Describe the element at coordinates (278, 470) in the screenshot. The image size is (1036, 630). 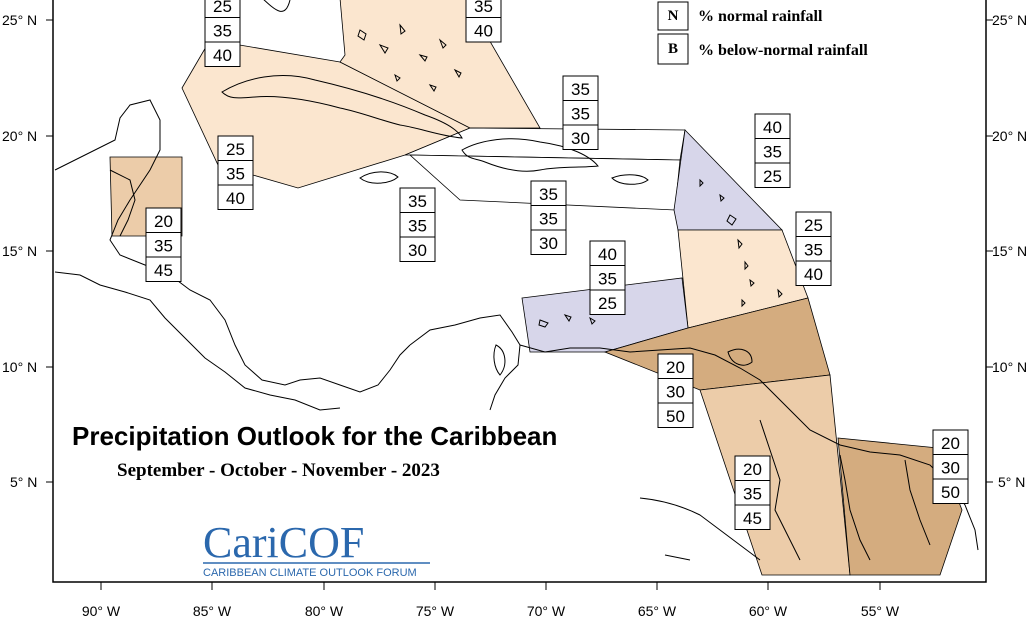
I see `map-subtitle: September - October - November - 2023` at that location.